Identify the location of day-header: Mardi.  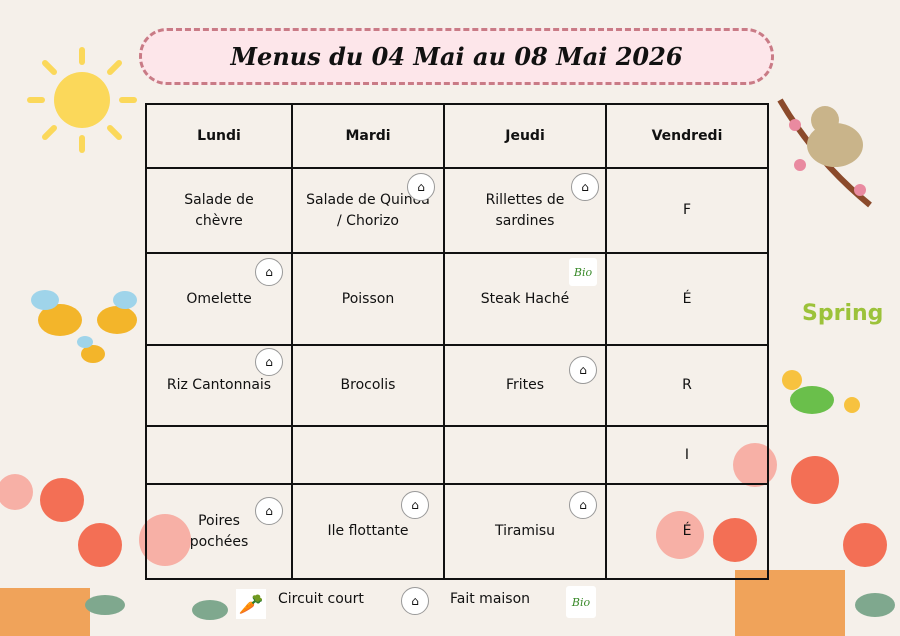
(368, 136).